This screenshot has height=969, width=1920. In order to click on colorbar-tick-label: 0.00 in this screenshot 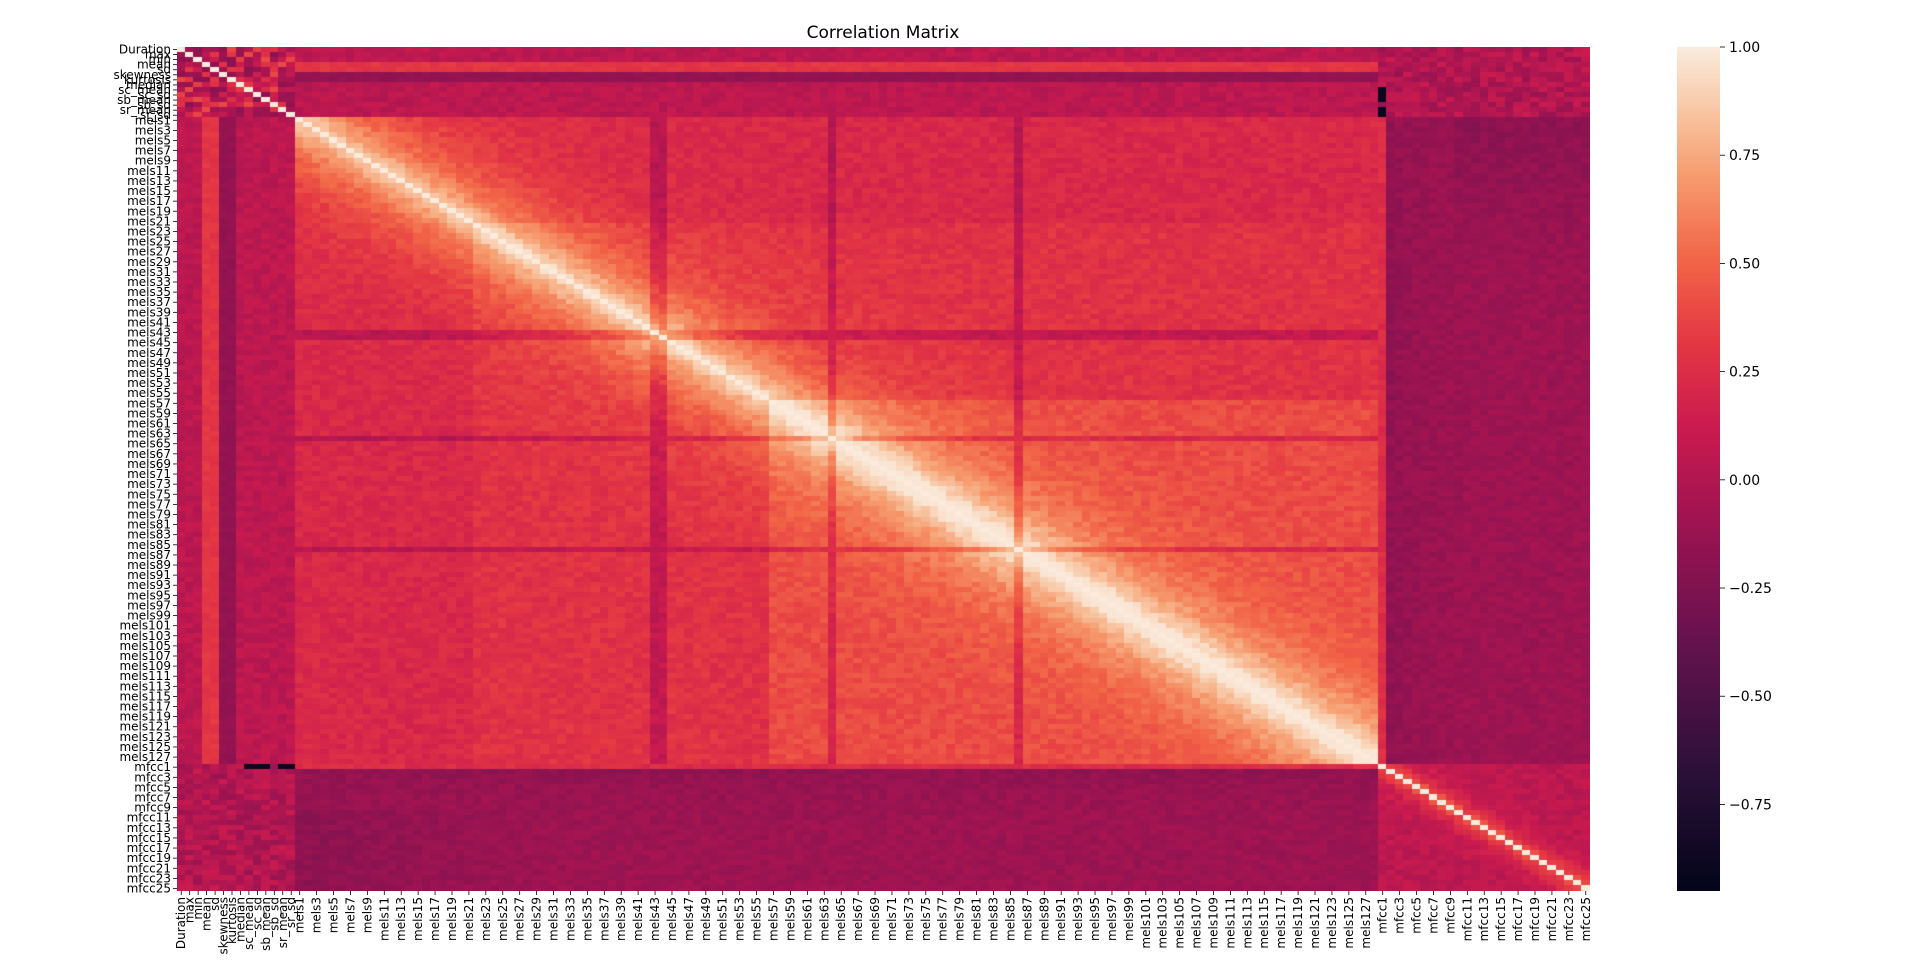, I will do `click(1744, 481)`.